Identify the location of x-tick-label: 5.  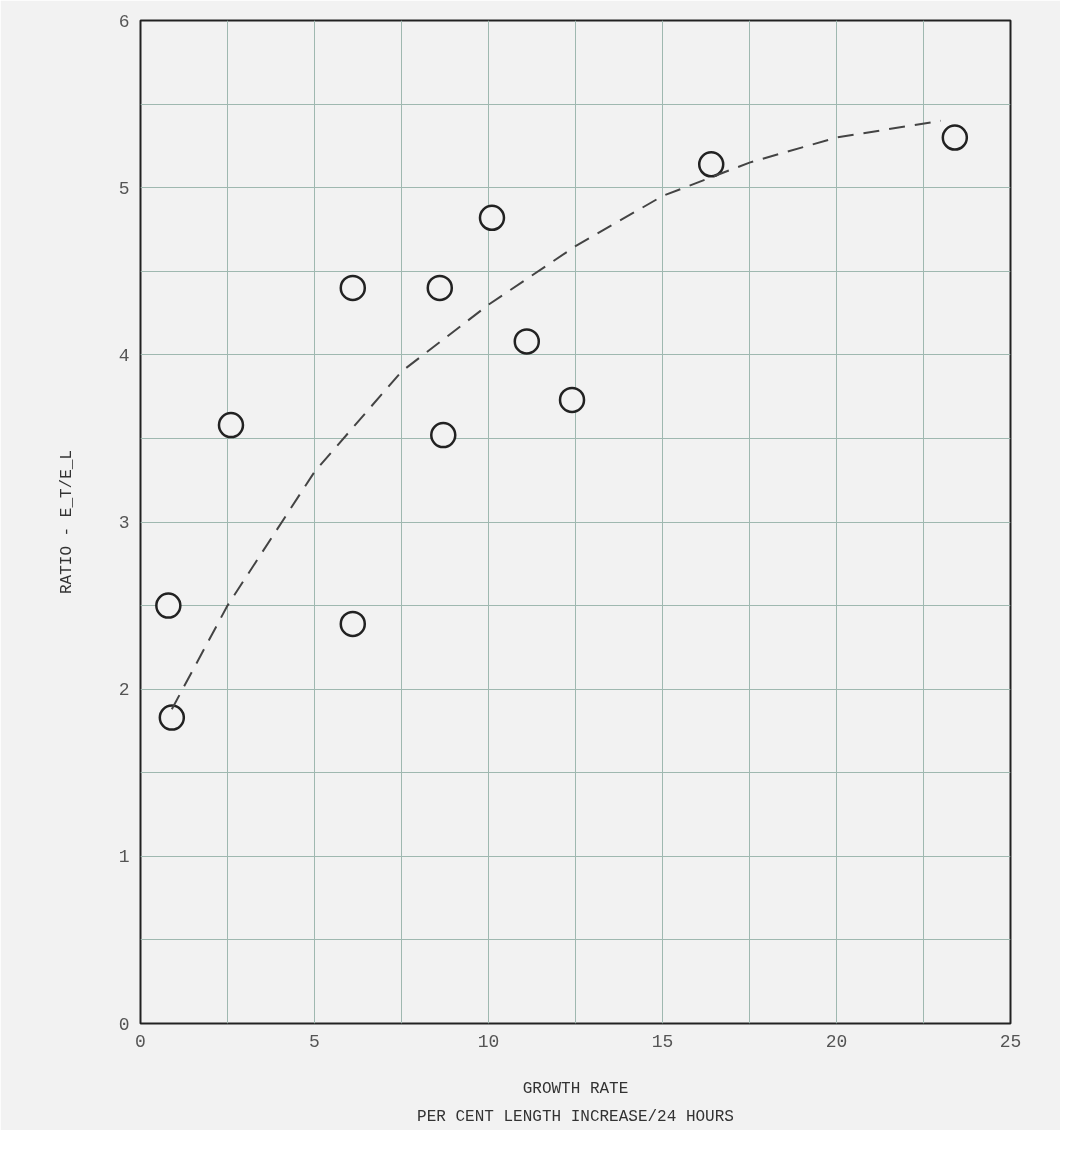
(314, 1041).